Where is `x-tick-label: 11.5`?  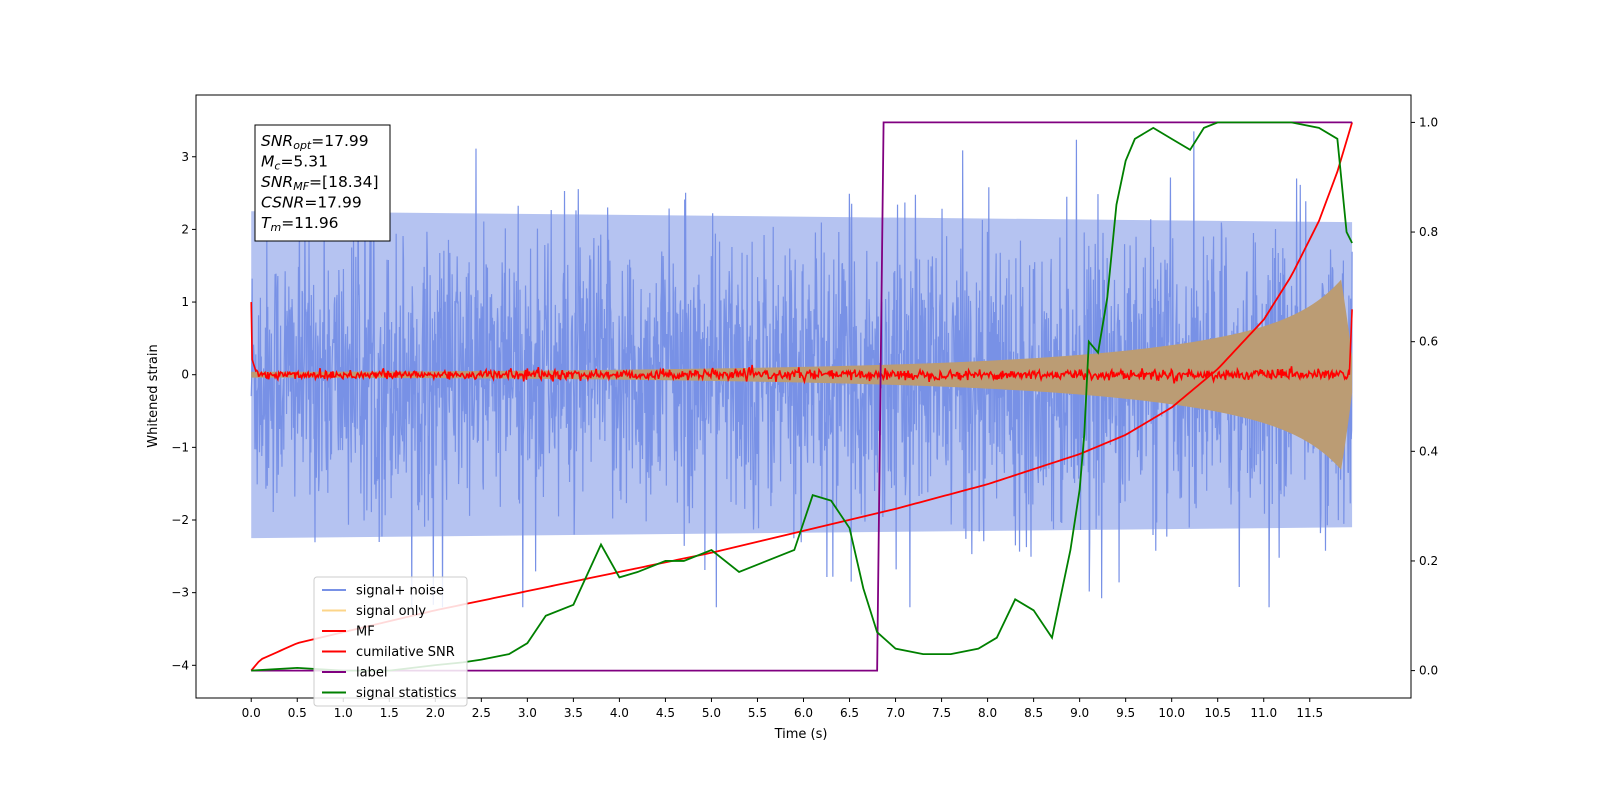
x-tick-label: 11.5 is located at coordinates (1309, 713).